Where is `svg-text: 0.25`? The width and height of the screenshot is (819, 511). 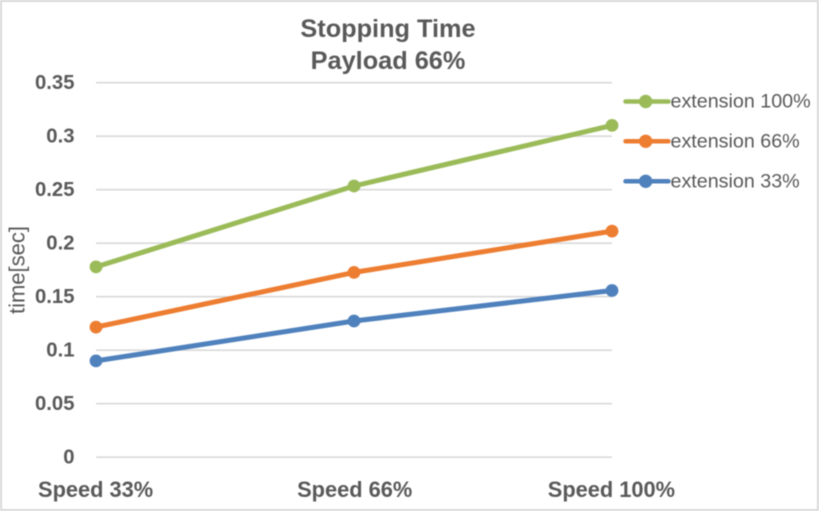
svg-text: 0.25 is located at coordinates (54, 190).